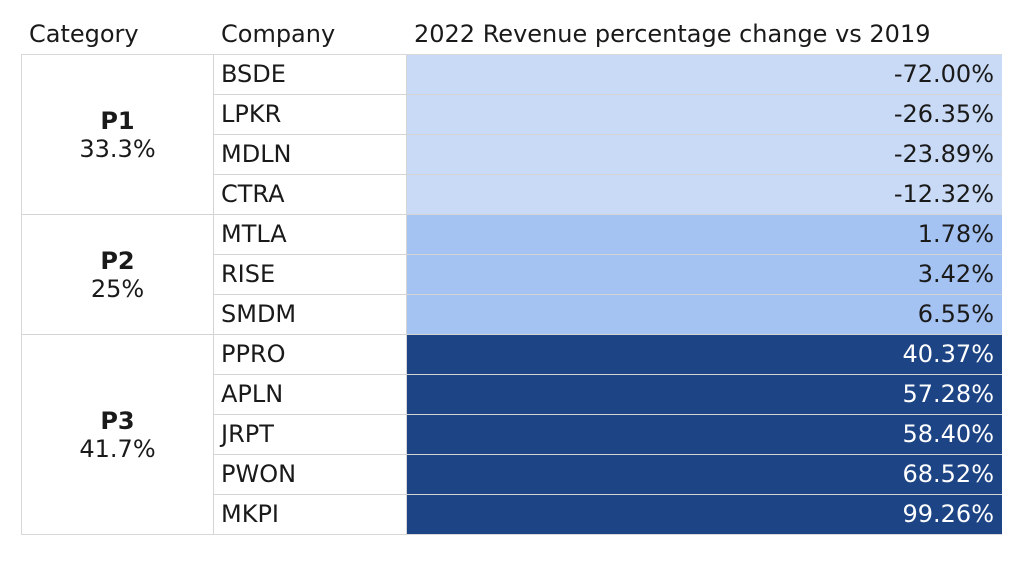 The height and width of the screenshot is (577, 1024). I want to click on revenue-change-cell: 3.42%, so click(704, 274).